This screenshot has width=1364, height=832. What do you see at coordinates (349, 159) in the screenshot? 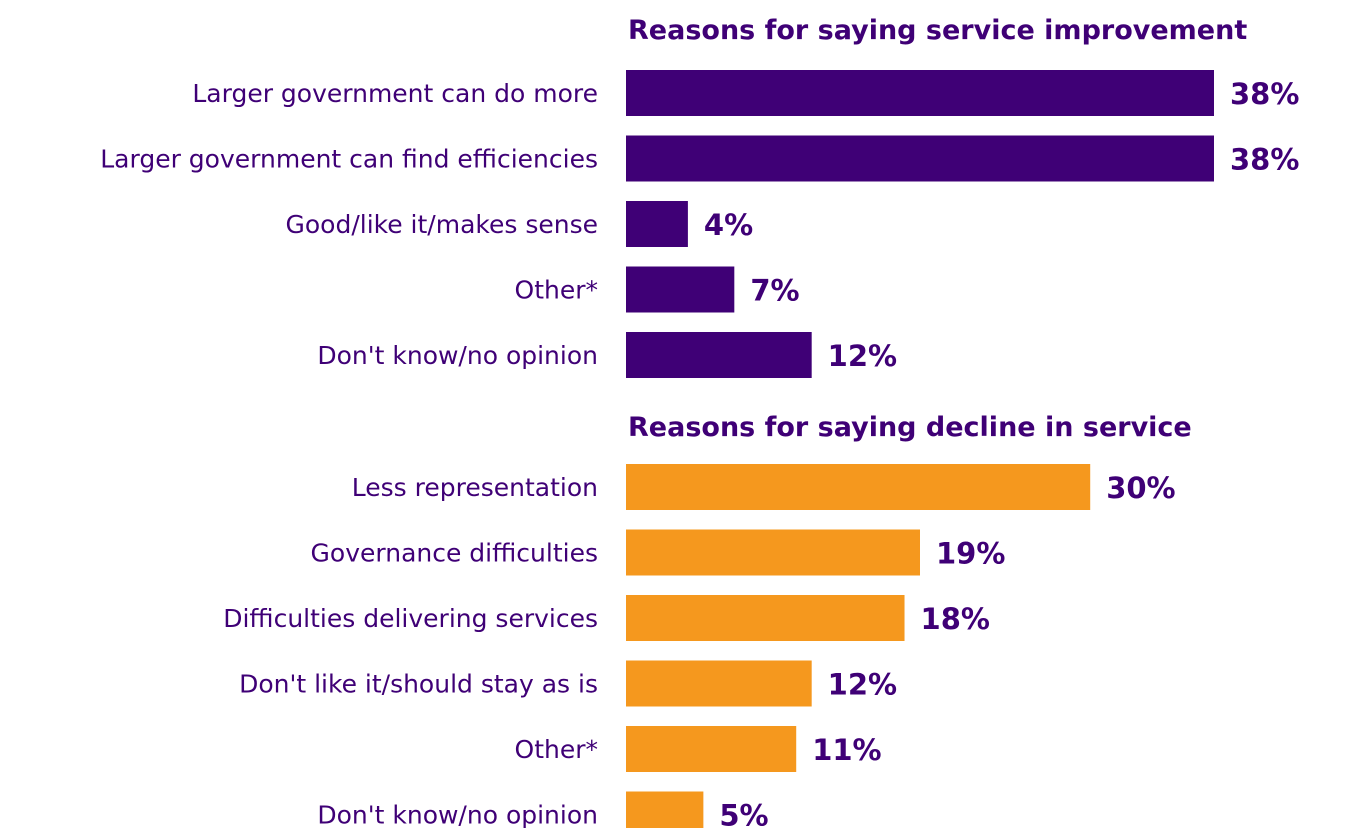
I see `category-label: Larger government can find efficiencies` at bounding box center [349, 159].